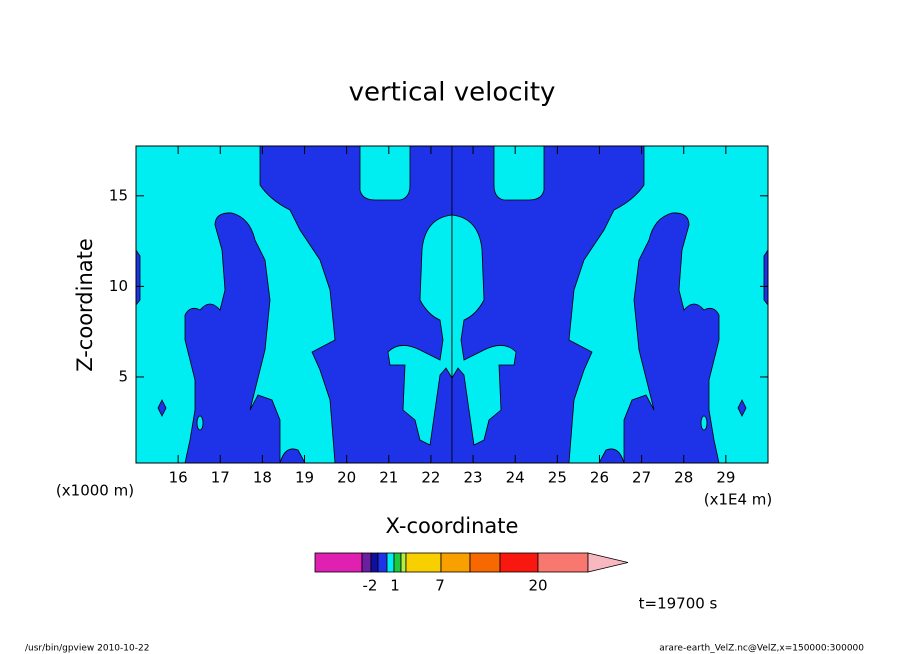 The image size is (904, 654). I want to click on x-tick-label: 26, so click(599, 478).